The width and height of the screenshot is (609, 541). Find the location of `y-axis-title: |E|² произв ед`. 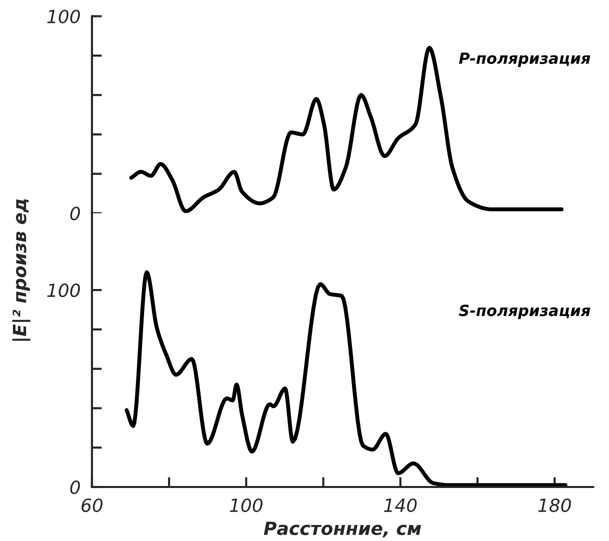

y-axis-title: |E|² произв ед is located at coordinates (21, 270).